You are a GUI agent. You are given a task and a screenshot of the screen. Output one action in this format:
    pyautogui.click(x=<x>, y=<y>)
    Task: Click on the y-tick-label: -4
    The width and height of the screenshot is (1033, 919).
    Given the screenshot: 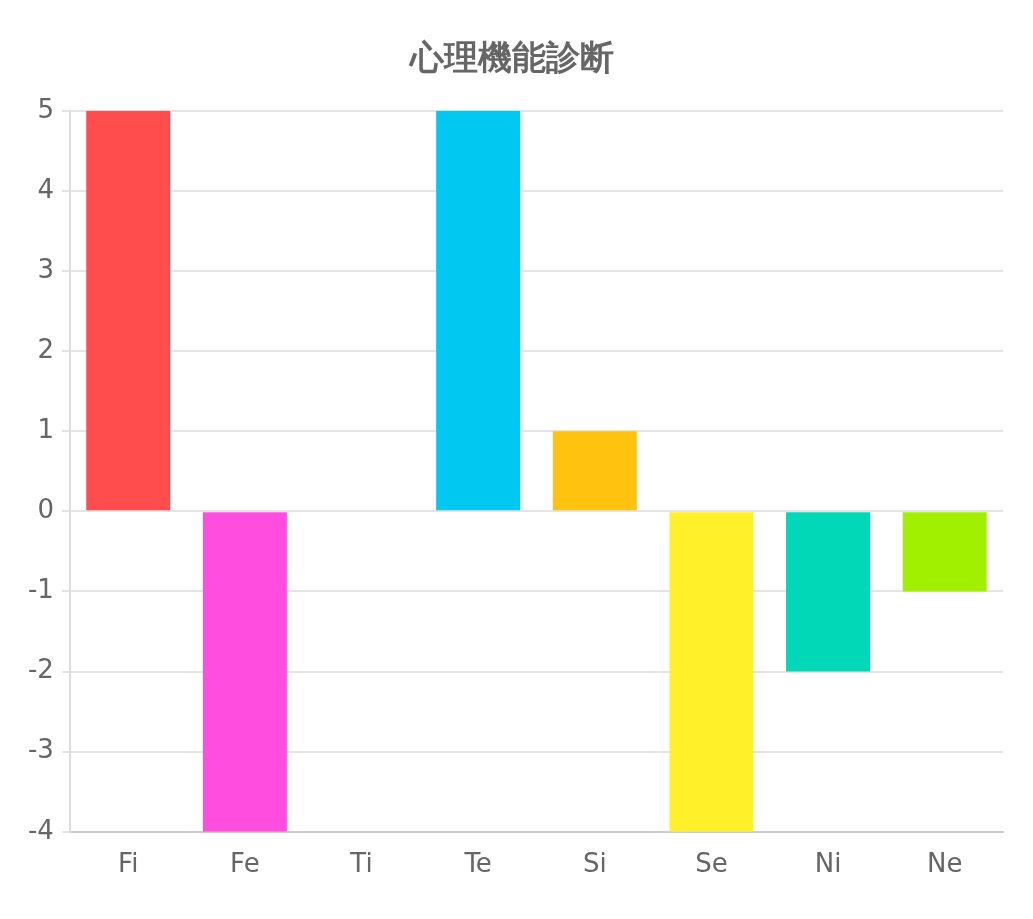 What is the action you would take?
    pyautogui.click(x=40, y=829)
    